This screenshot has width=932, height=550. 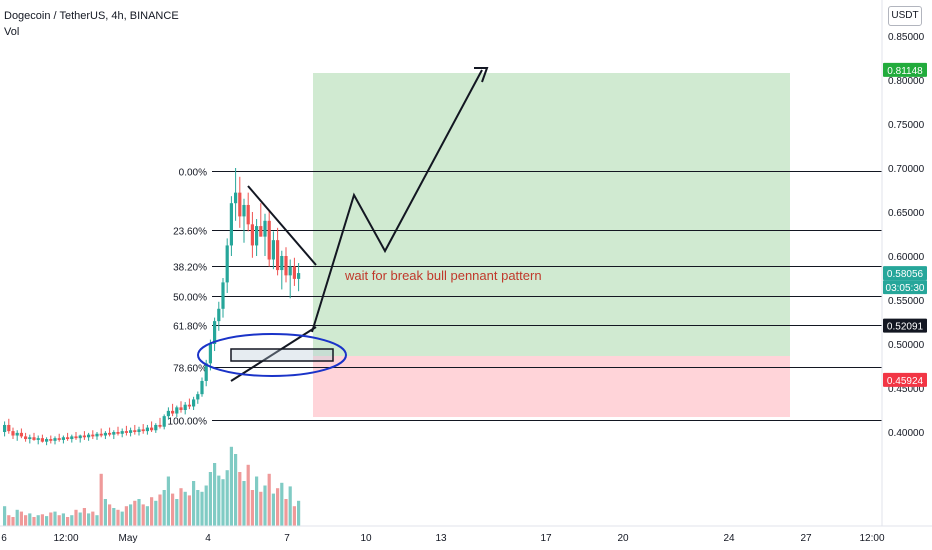 I want to click on price-tag-stop, so click(x=905, y=379).